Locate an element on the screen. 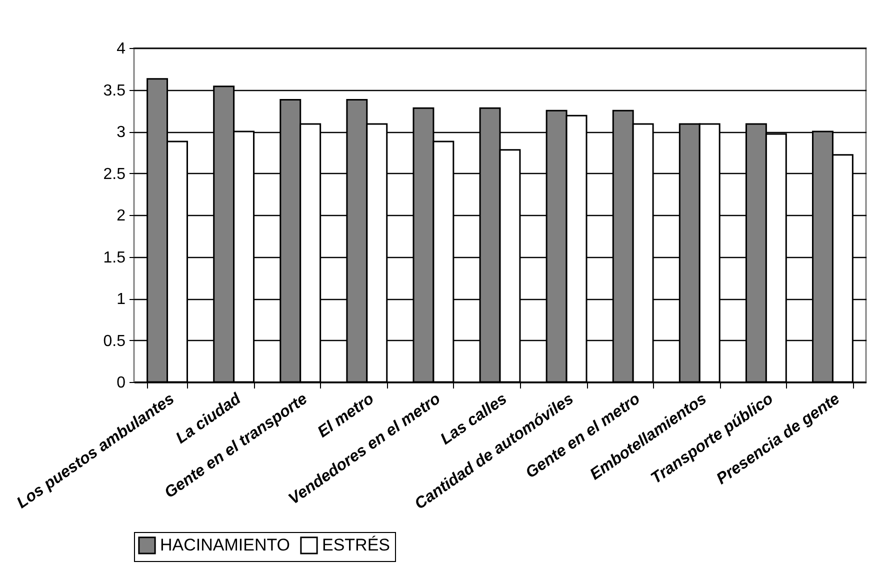  y-tick-label: 4 is located at coordinates (121, 49).